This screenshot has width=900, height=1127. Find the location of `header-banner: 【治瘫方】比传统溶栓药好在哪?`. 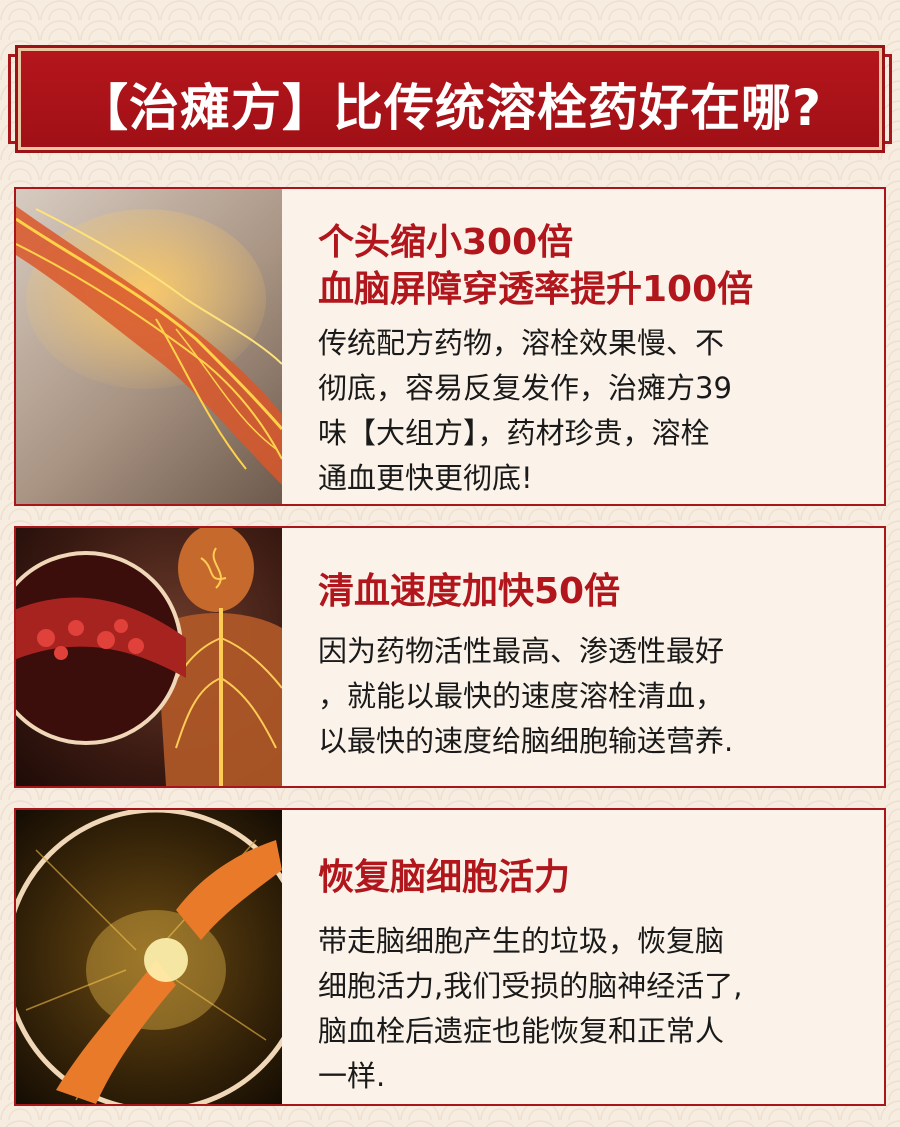

header-banner: 【治瘫方】比传统溶栓药好在哪? is located at coordinates (450, 99).